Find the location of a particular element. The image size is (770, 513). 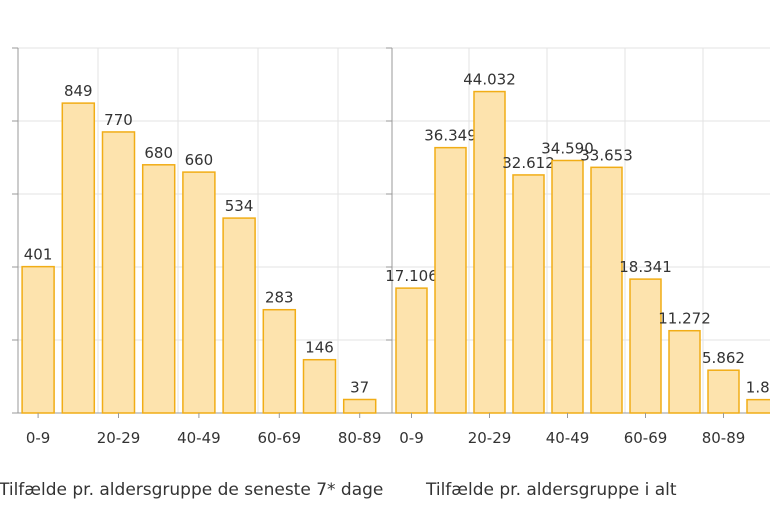

bar-value-label: 36.349 is located at coordinates (450, 136).